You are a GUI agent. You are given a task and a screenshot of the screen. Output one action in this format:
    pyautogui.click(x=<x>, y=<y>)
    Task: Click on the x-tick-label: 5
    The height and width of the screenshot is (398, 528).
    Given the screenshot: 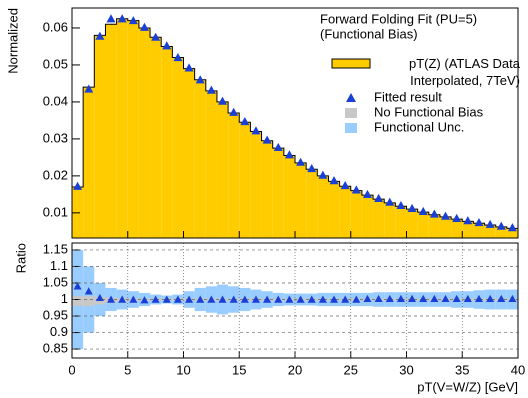 What is the action you would take?
    pyautogui.click(x=127, y=369)
    